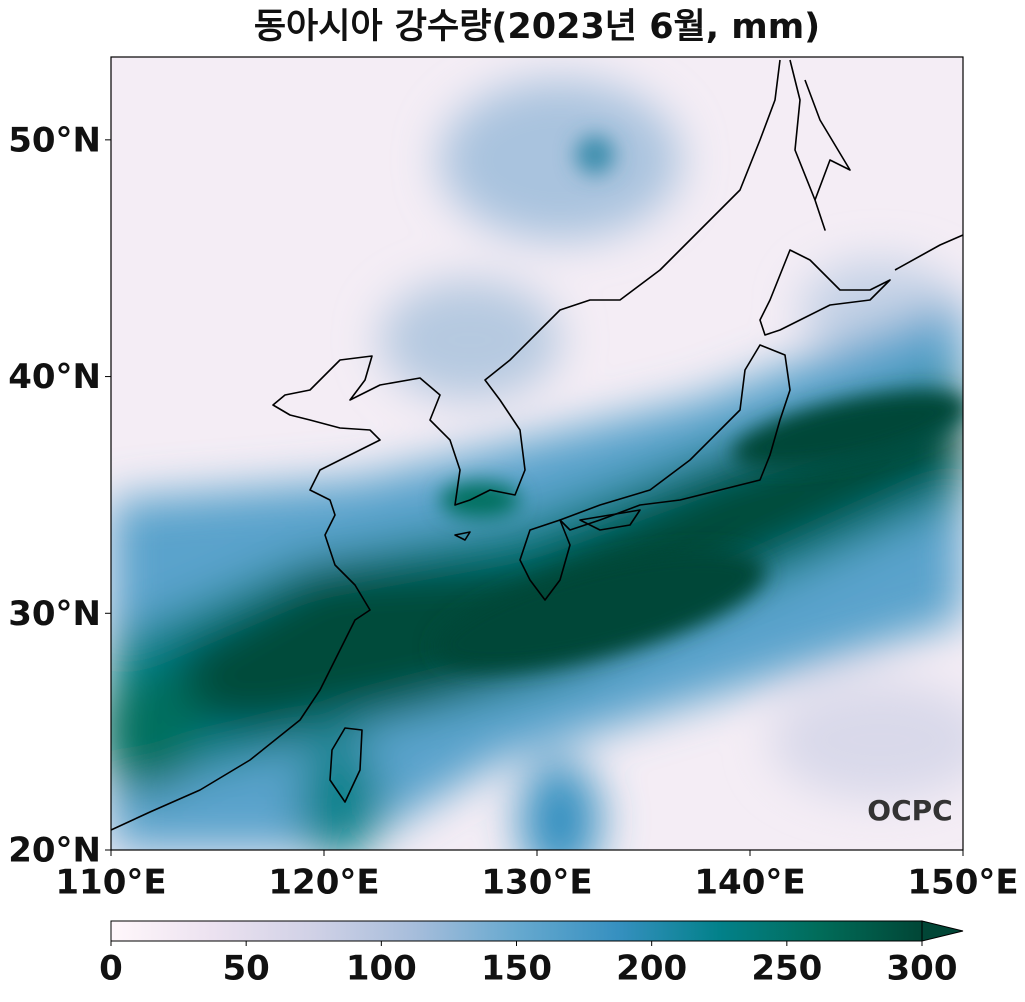 This screenshot has width=1025, height=1002. Describe the element at coordinates (922, 969) in the screenshot. I see `colorbar-tick-label: 300` at that location.